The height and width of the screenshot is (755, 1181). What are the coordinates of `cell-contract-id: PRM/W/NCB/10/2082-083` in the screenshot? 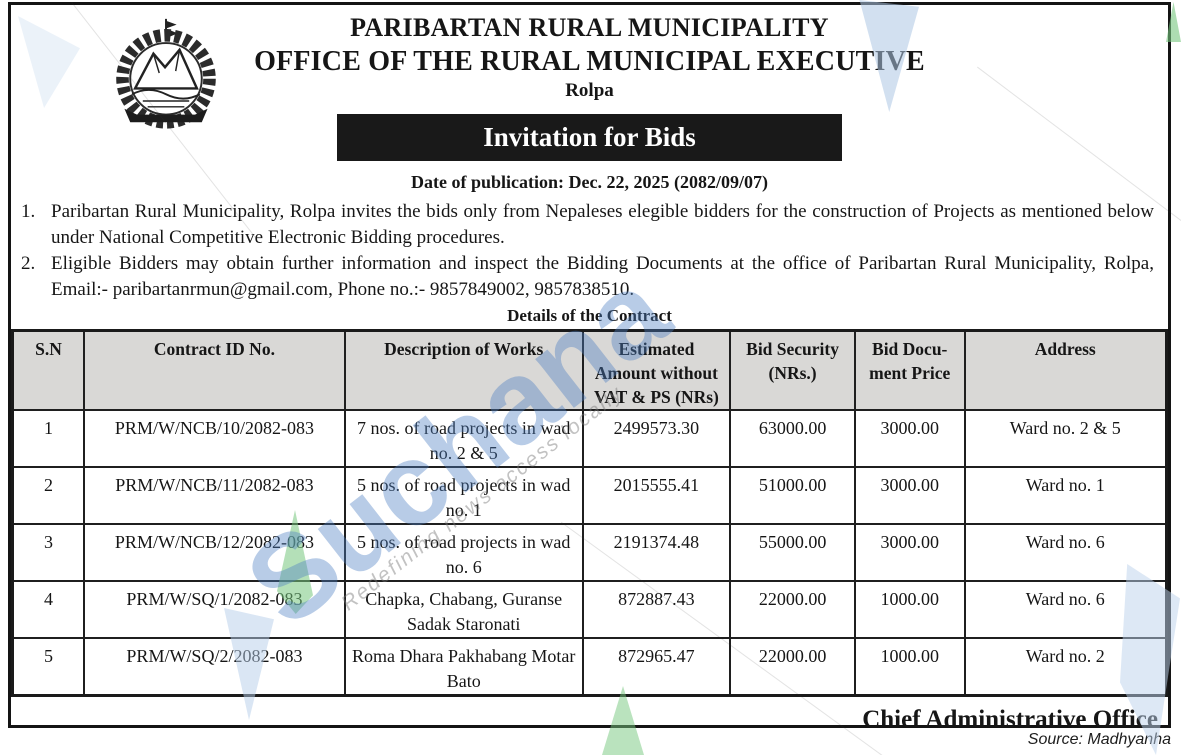 It's located at (214, 438).